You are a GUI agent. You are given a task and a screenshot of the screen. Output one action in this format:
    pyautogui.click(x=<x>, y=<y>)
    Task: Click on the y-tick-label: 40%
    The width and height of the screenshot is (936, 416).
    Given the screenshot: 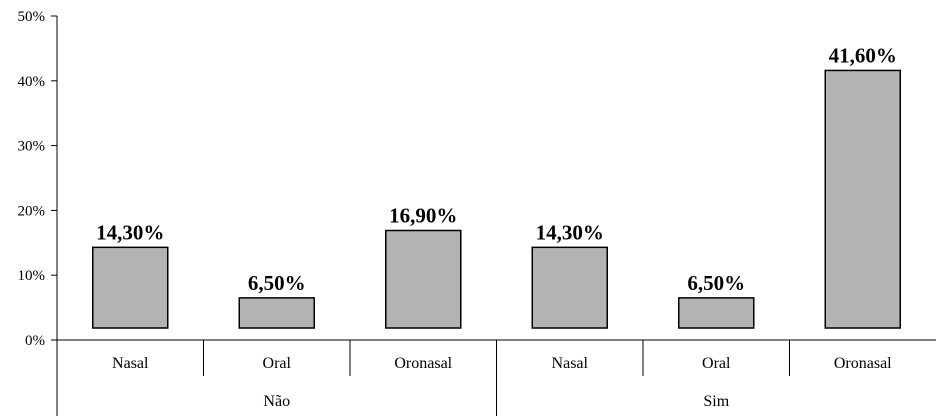 What is the action you would take?
    pyautogui.click(x=32, y=82)
    